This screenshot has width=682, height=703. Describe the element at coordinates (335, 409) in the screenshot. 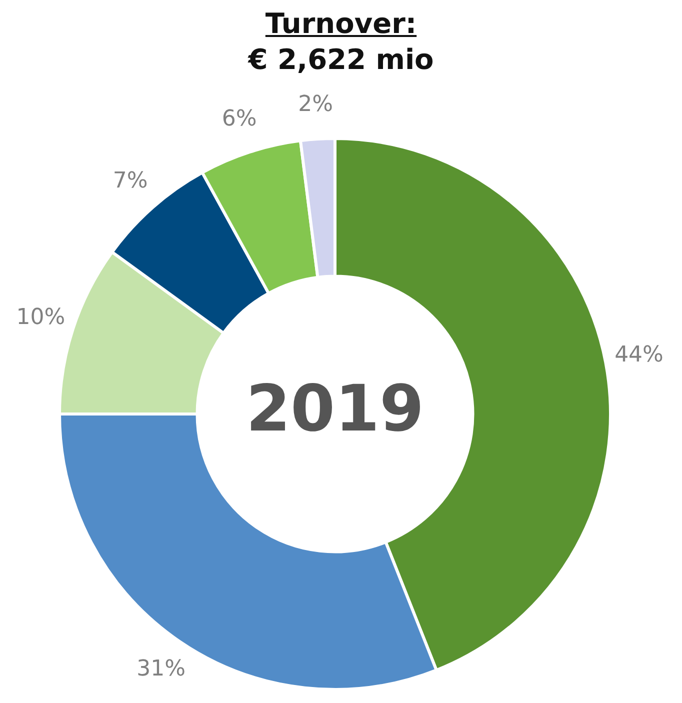

I see `text: 2019` at that location.